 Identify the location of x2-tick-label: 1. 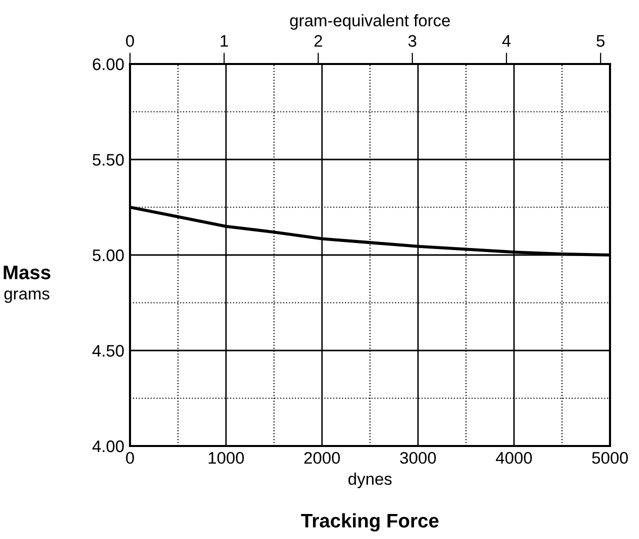
(224, 41).